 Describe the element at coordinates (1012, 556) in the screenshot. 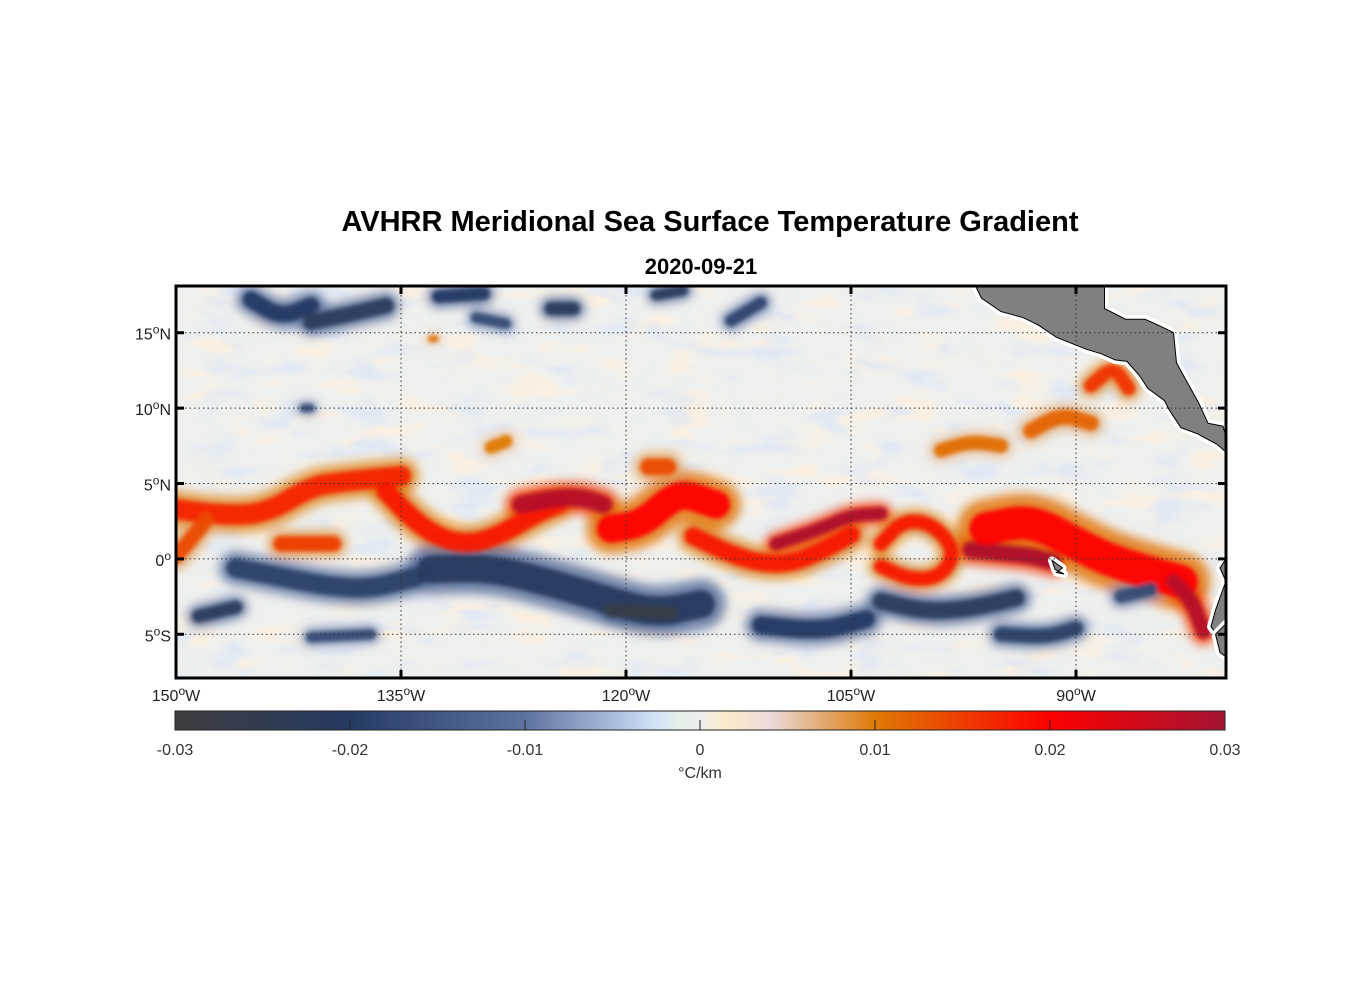

I see `front-front-core-95w` at that location.